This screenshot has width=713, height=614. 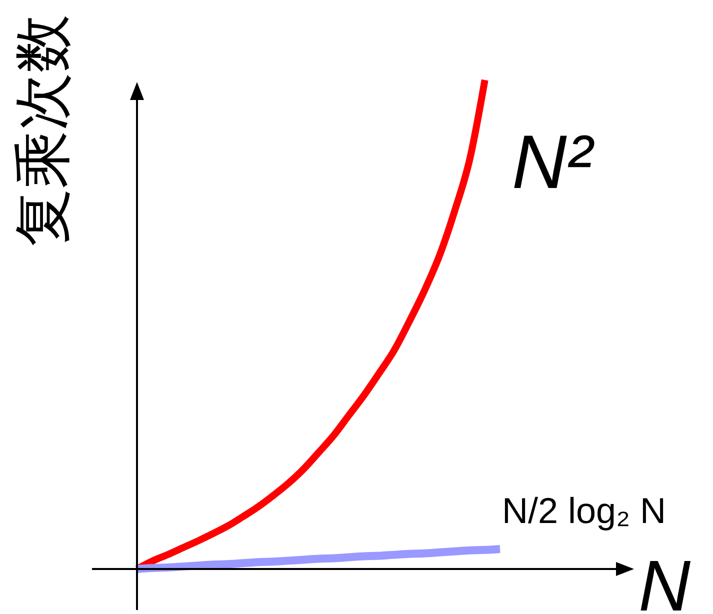 I want to click on y-axis-title: 复乘次数, so click(x=42, y=130).